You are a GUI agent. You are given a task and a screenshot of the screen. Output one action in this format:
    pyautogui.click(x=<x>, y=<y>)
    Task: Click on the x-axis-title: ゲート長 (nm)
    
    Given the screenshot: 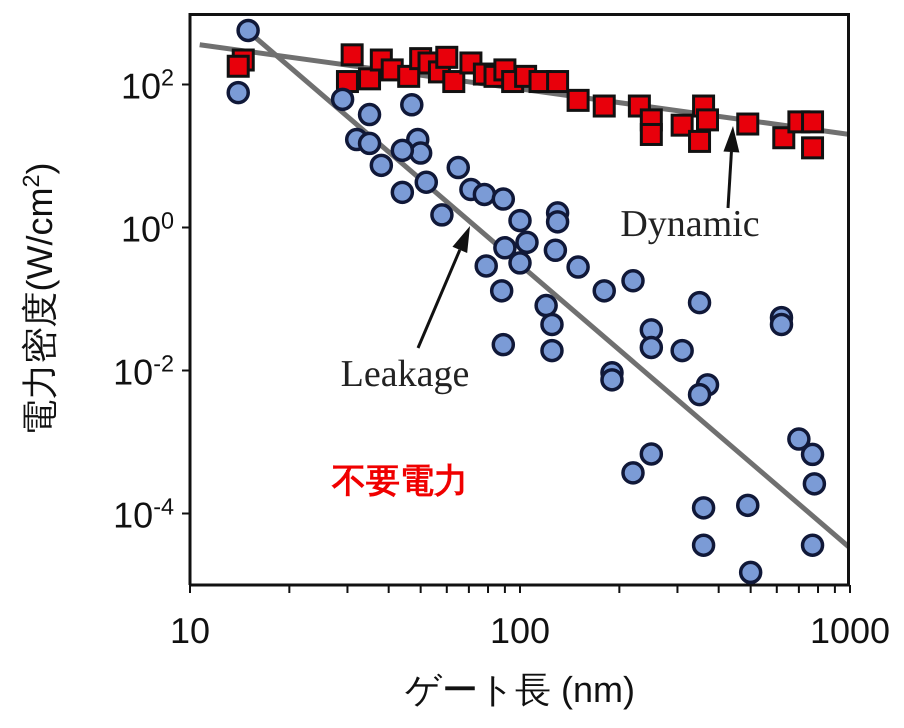 What is the action you would take?
    pyautogui.click(x=520, y=689)
    